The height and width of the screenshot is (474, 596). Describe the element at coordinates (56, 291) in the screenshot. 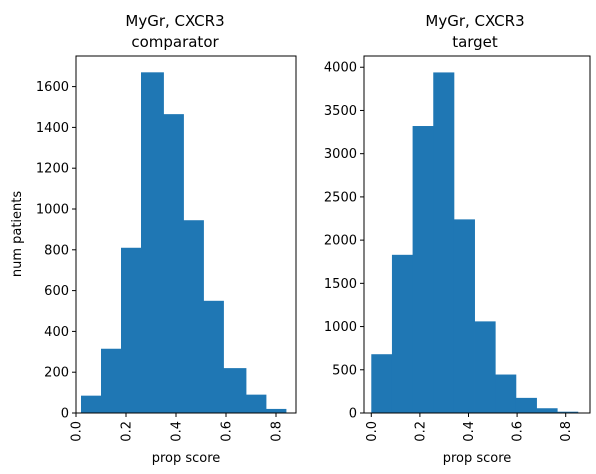

I see `comparator-y-tick-label: 600` at that location.